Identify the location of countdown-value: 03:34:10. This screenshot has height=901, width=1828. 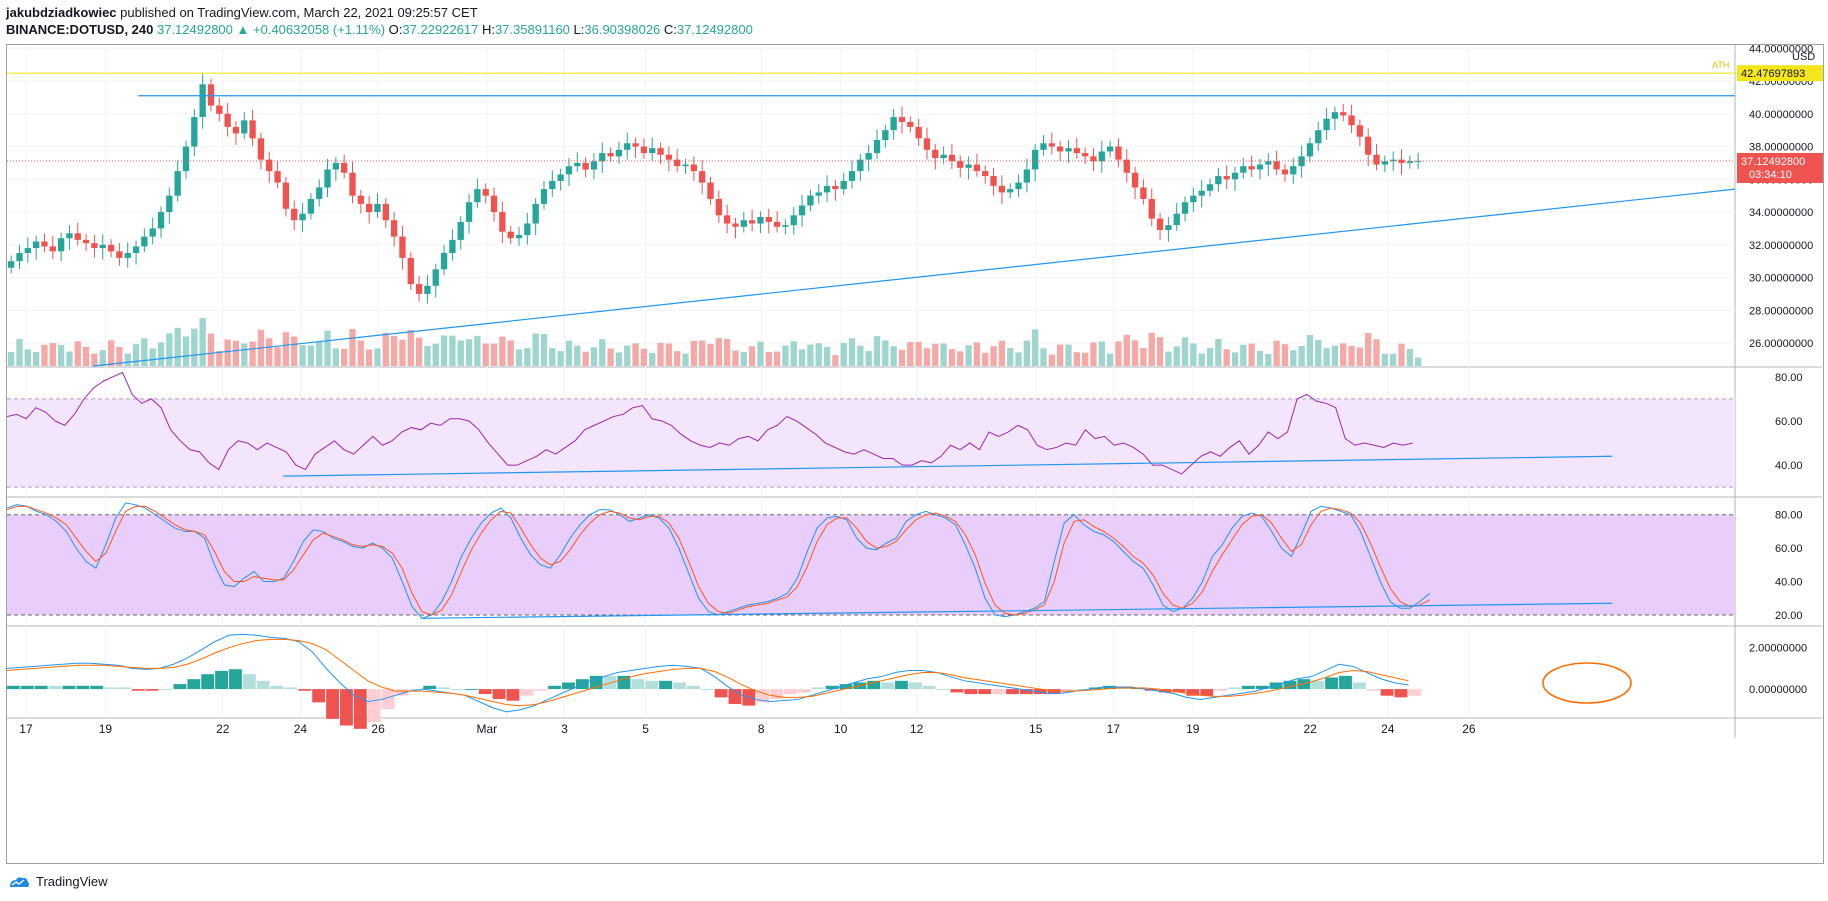
(1770, 175).